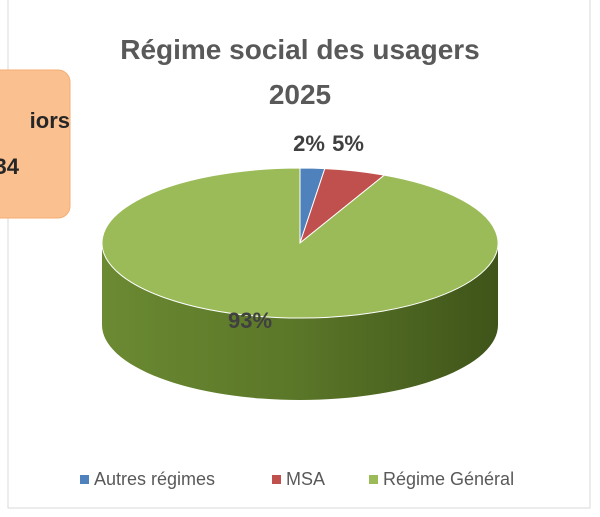 This screenshot has width=600, height=517. Describe the element at coordinates (348, 143) in the screenshot. I see `data-label: 5%` at that location.